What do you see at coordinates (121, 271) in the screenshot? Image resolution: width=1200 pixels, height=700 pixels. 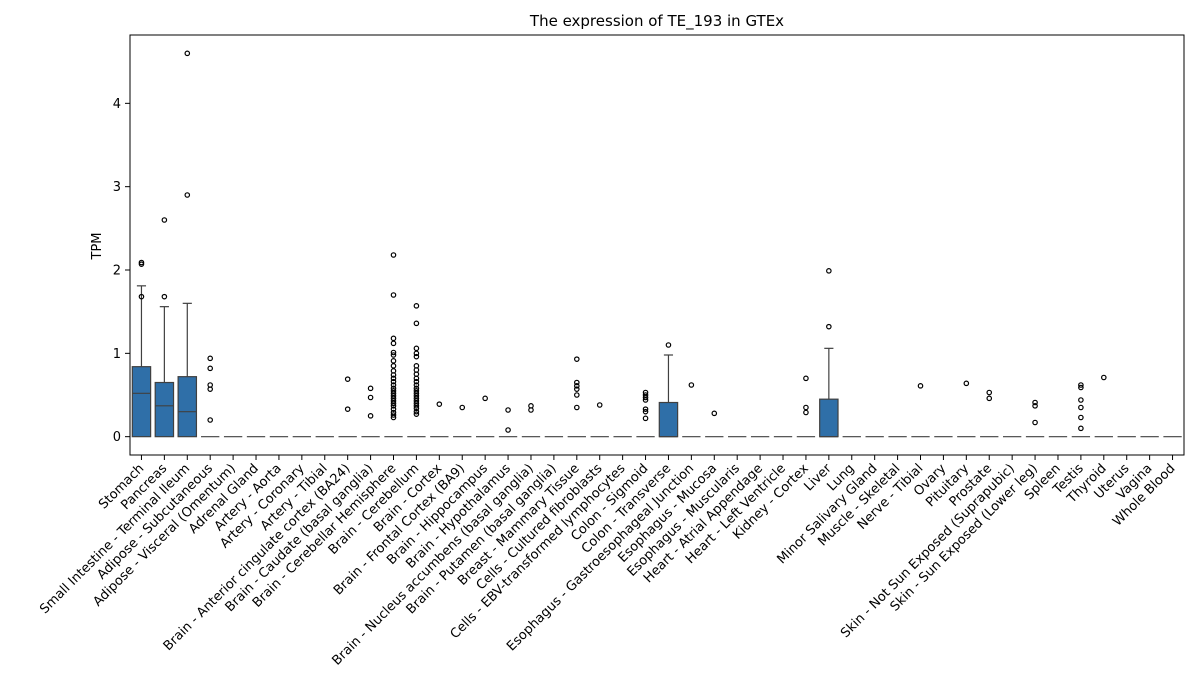 I see `y-axis-ticks: 0 1 2 3 4` at bounding box center [121, 271].